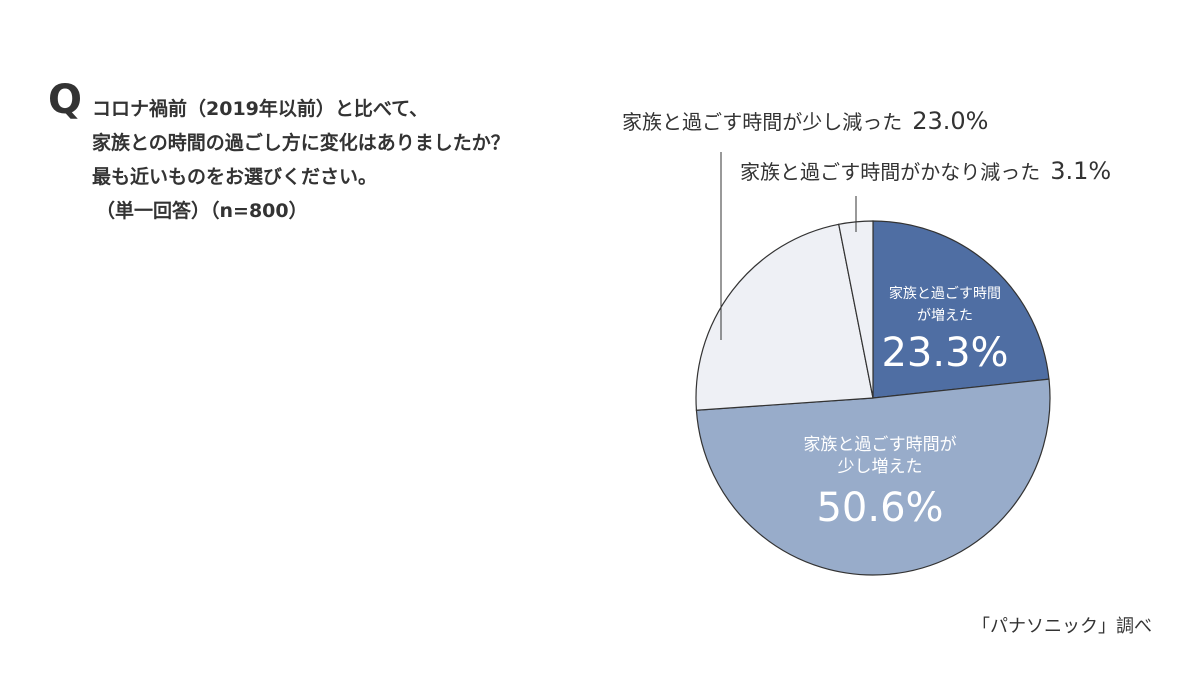  What do you see at coordinates (950, 121) in the screenshot?
I see `label-slightly-decreased-pct: 23.0%` at bounding box center [950, 121].